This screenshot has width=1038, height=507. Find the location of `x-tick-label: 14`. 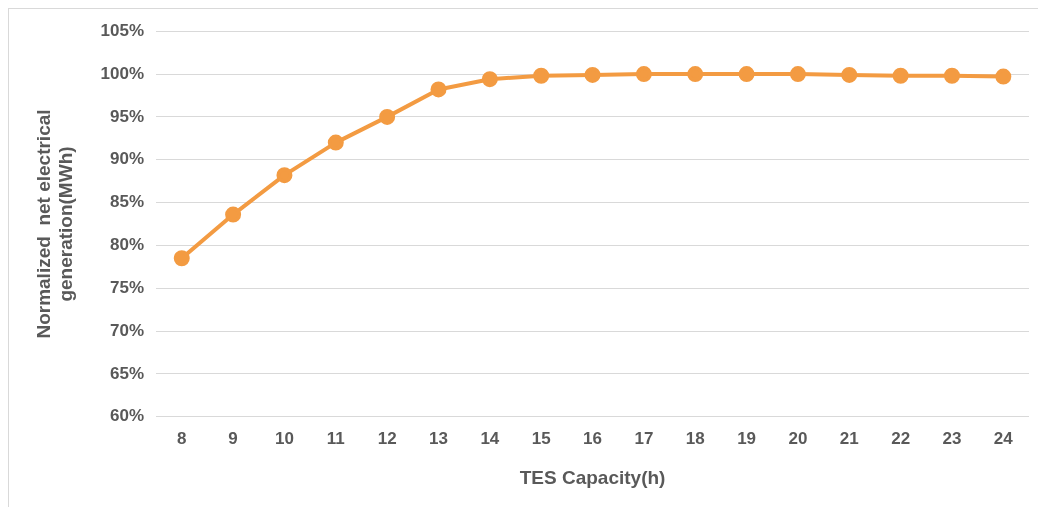

x-tick-label: 14 is located at coordinates (490, 438).